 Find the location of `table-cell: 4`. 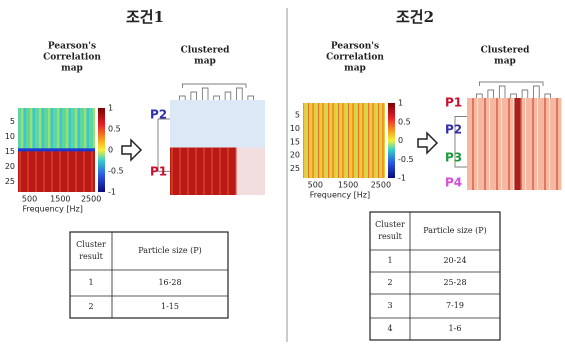

table-cell: 4 is located at coordinates (389, 328).